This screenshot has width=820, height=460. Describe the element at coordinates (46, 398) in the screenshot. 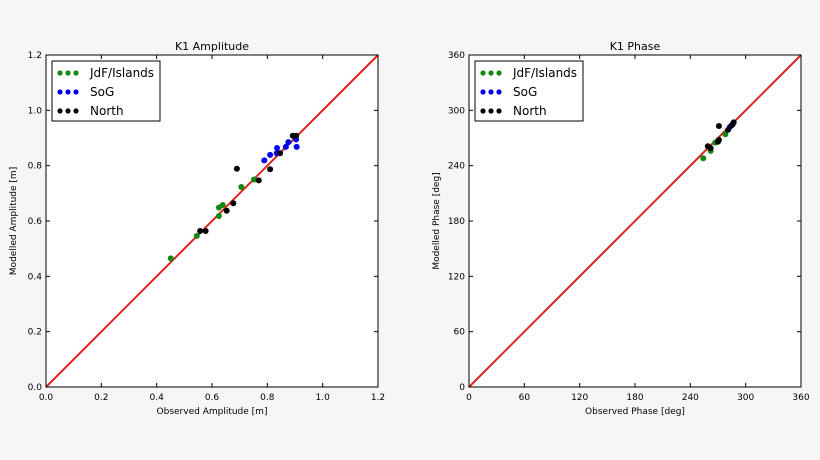

I see `x-tick-label: 0.0` at that location.